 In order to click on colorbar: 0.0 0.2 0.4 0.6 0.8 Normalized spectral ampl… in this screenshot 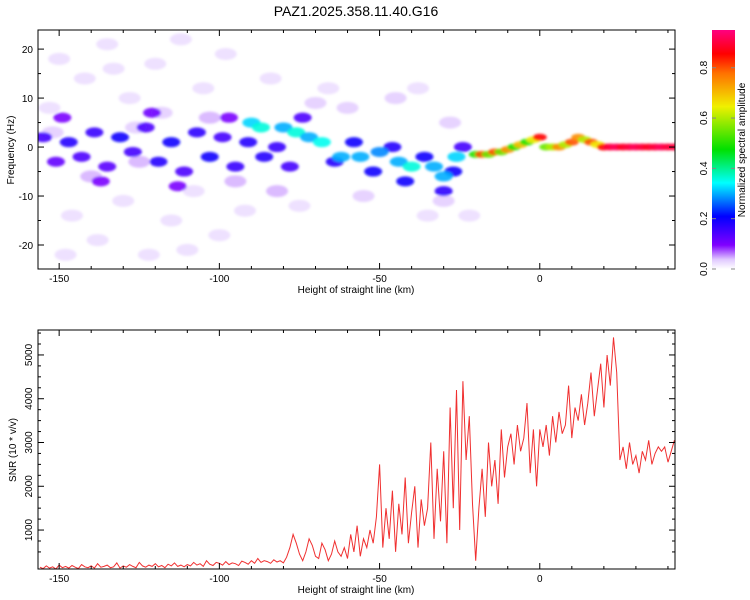, I will do `click(723, 153)`.